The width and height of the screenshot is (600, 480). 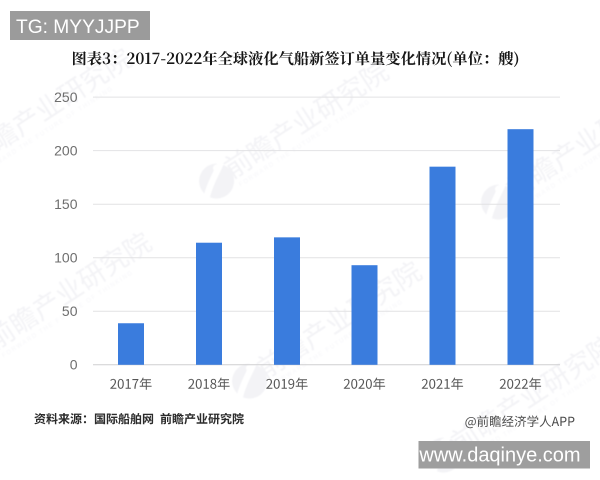 What do you see at coordinates (66, 258) in the screenshot?
I see `svg-text: 100` at bounding box center [66, 258].